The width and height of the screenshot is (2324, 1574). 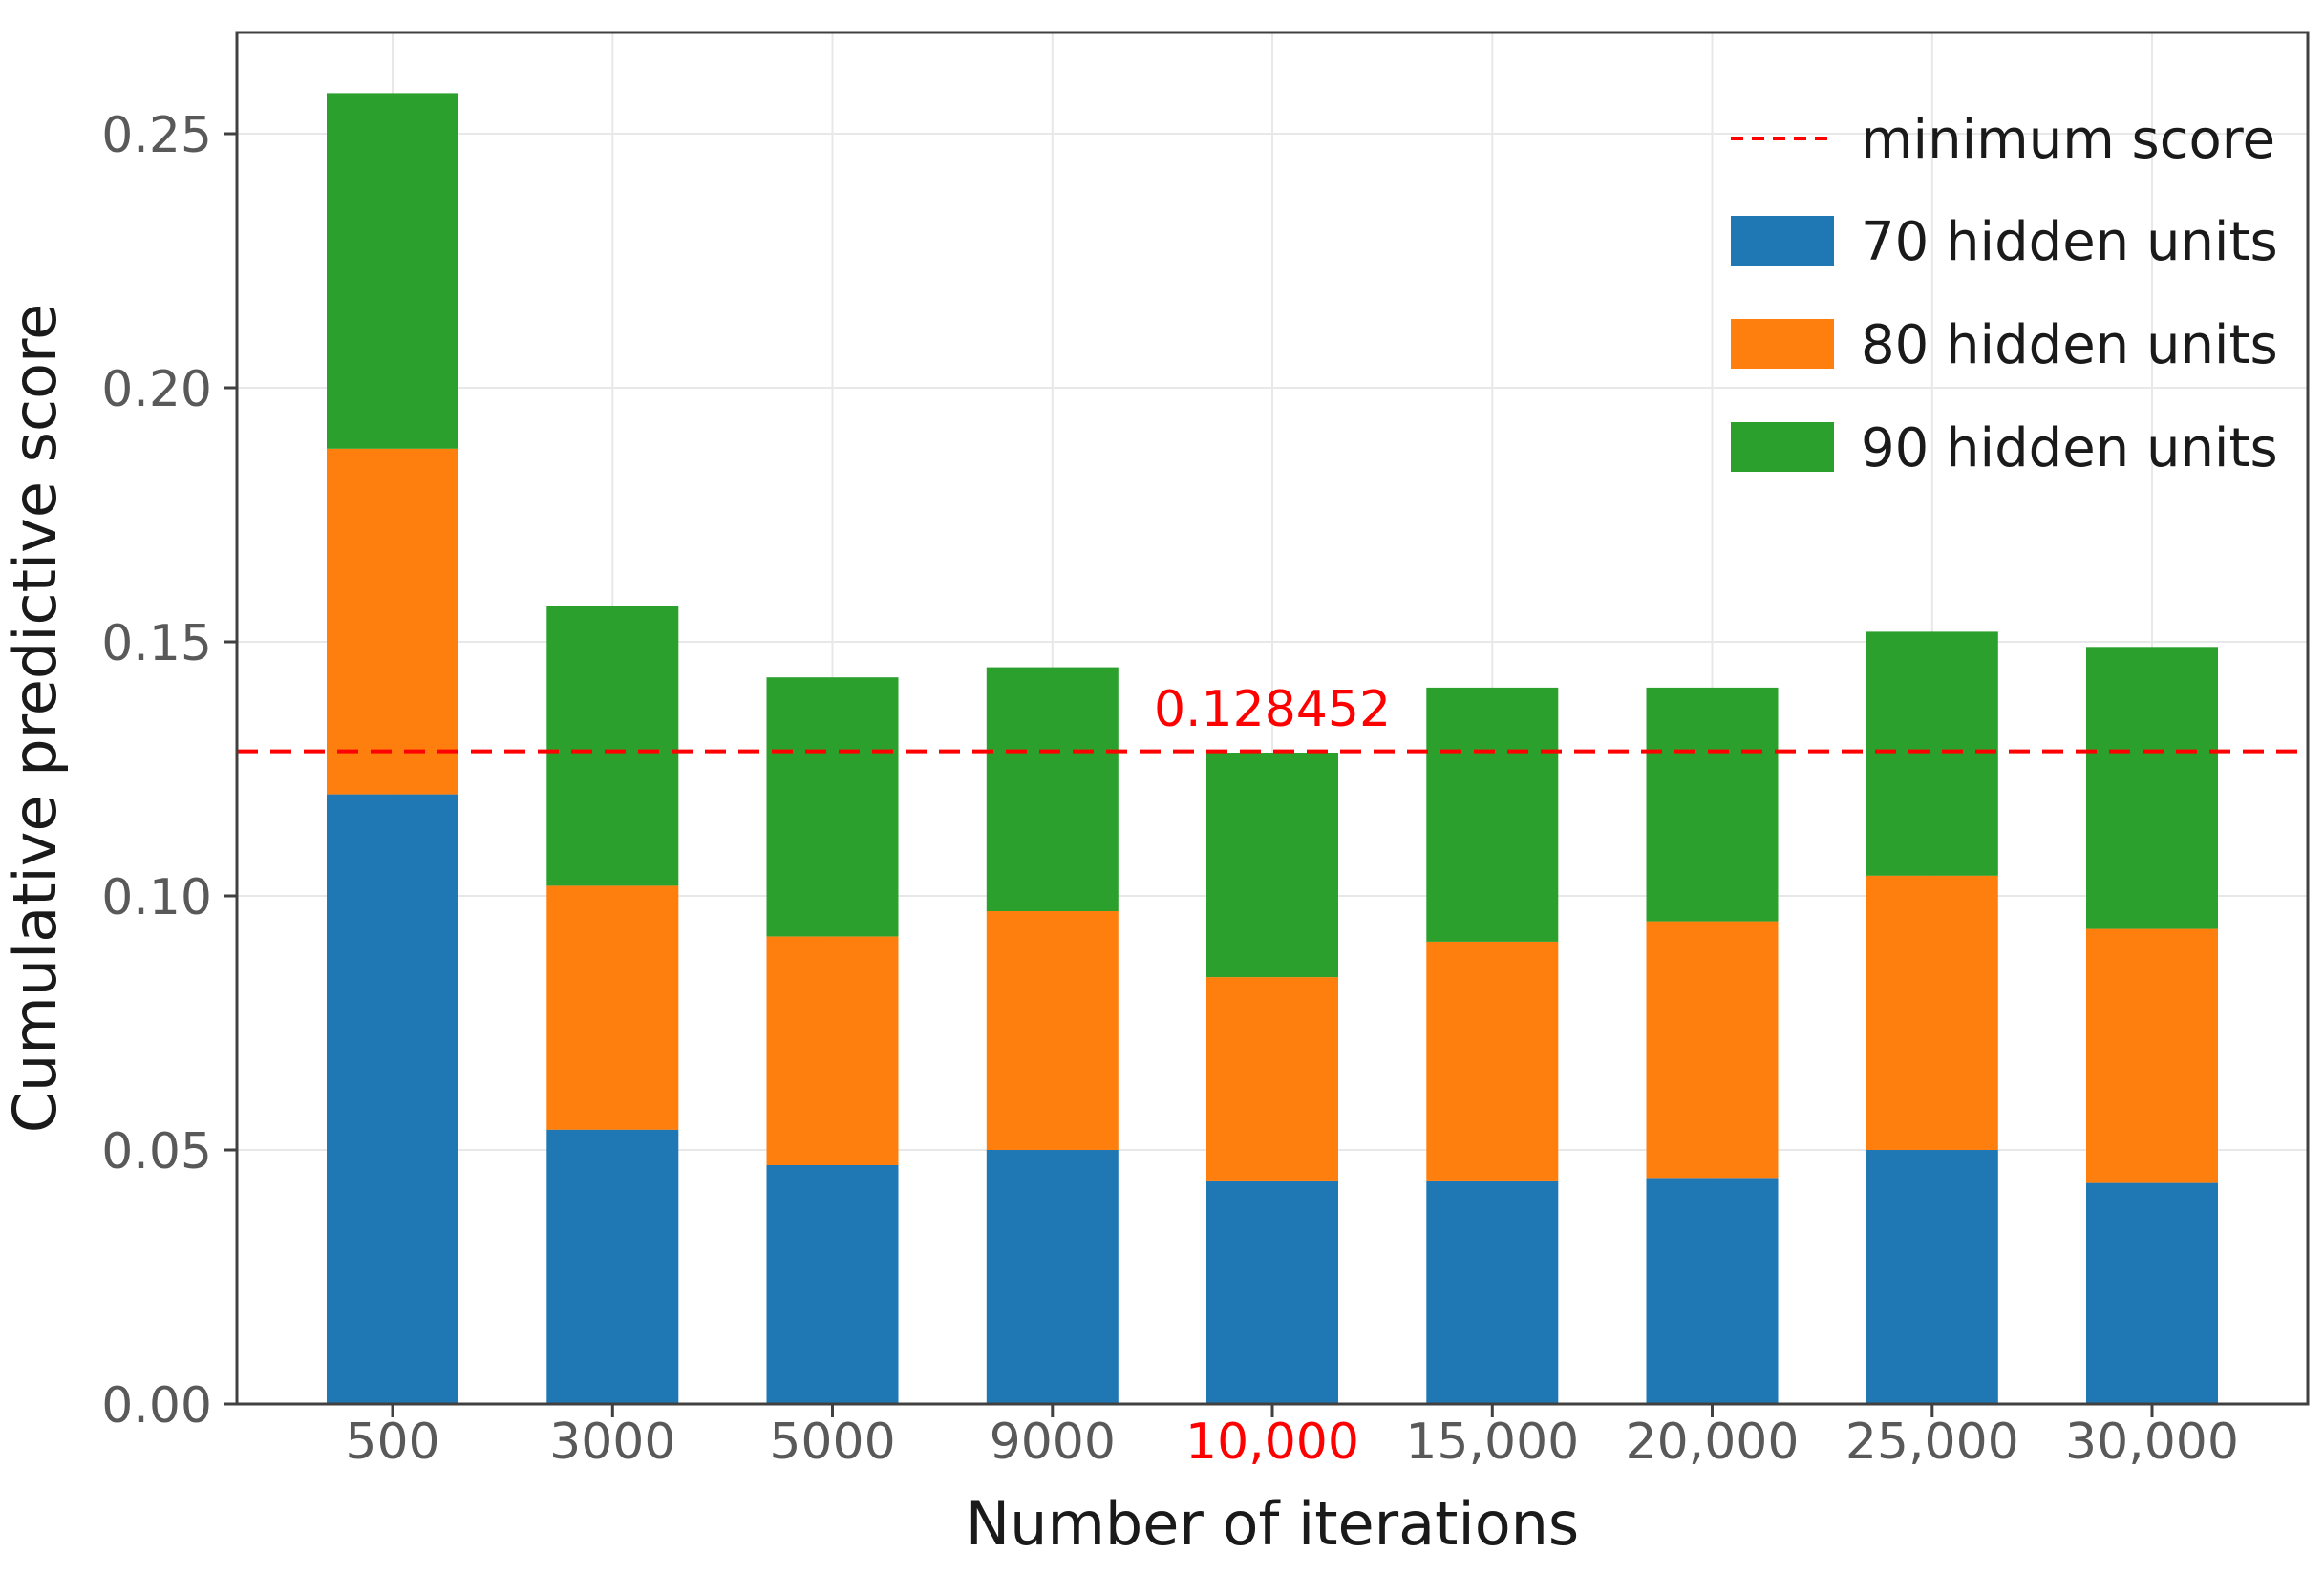 What do you see at coordinates (2152, 1293) in the screenshot?
I see `bar-segment-30,000-70` at bounding box center [2152, 1293].